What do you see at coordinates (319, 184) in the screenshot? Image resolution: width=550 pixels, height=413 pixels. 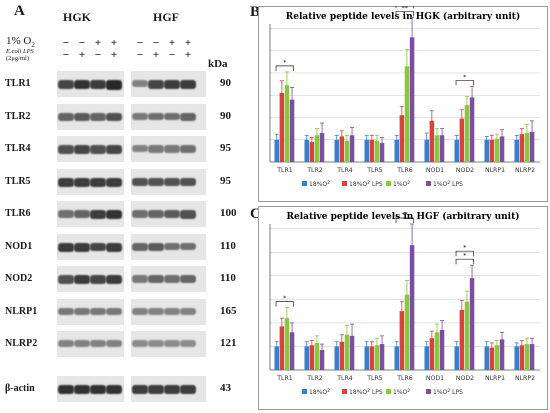 I see `legend-label: 18%O2` at bounding box center [319, 184].